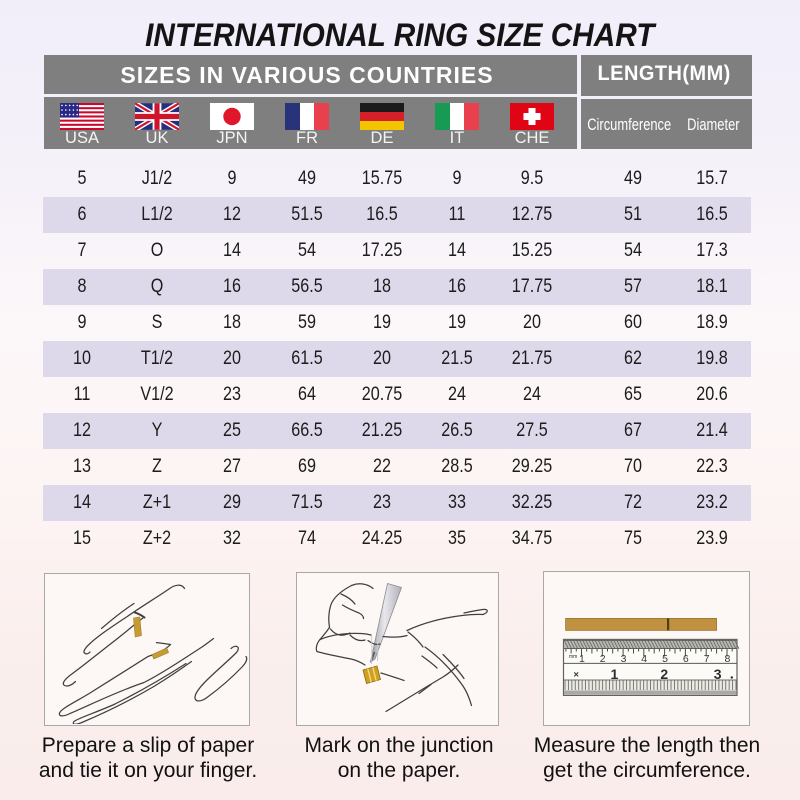  What do you see at coordinates (707, 659) in the screenshot?
I see `svg-text: 7` at bounding box center [707, 659].